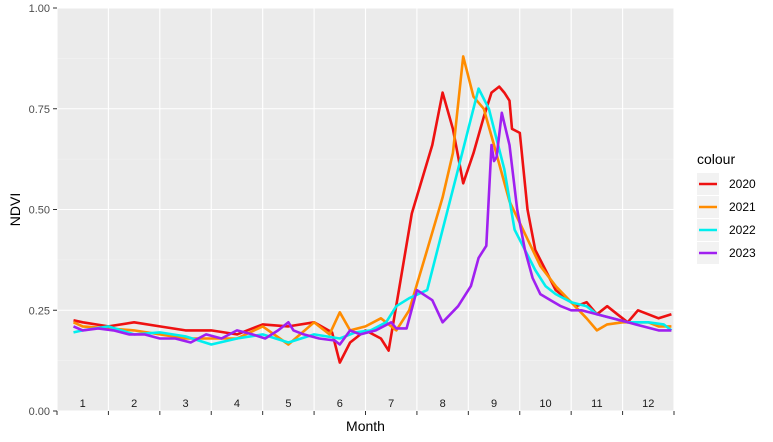 This screenshot has height=442, width=773. I want to click on x-tick-label: 10, so click(545, 404).